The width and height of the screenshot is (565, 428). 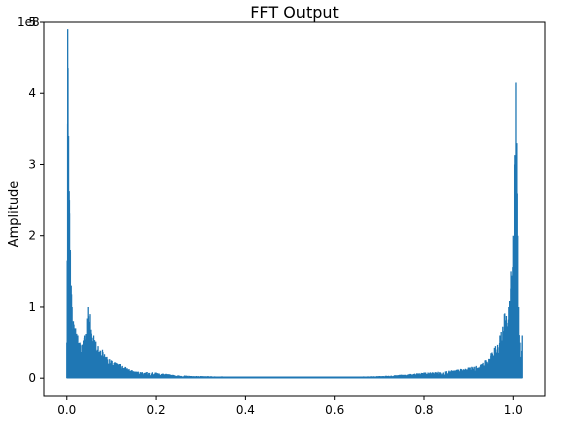 I want to click on y-tick-label: 4, so click(x=32, y=93).